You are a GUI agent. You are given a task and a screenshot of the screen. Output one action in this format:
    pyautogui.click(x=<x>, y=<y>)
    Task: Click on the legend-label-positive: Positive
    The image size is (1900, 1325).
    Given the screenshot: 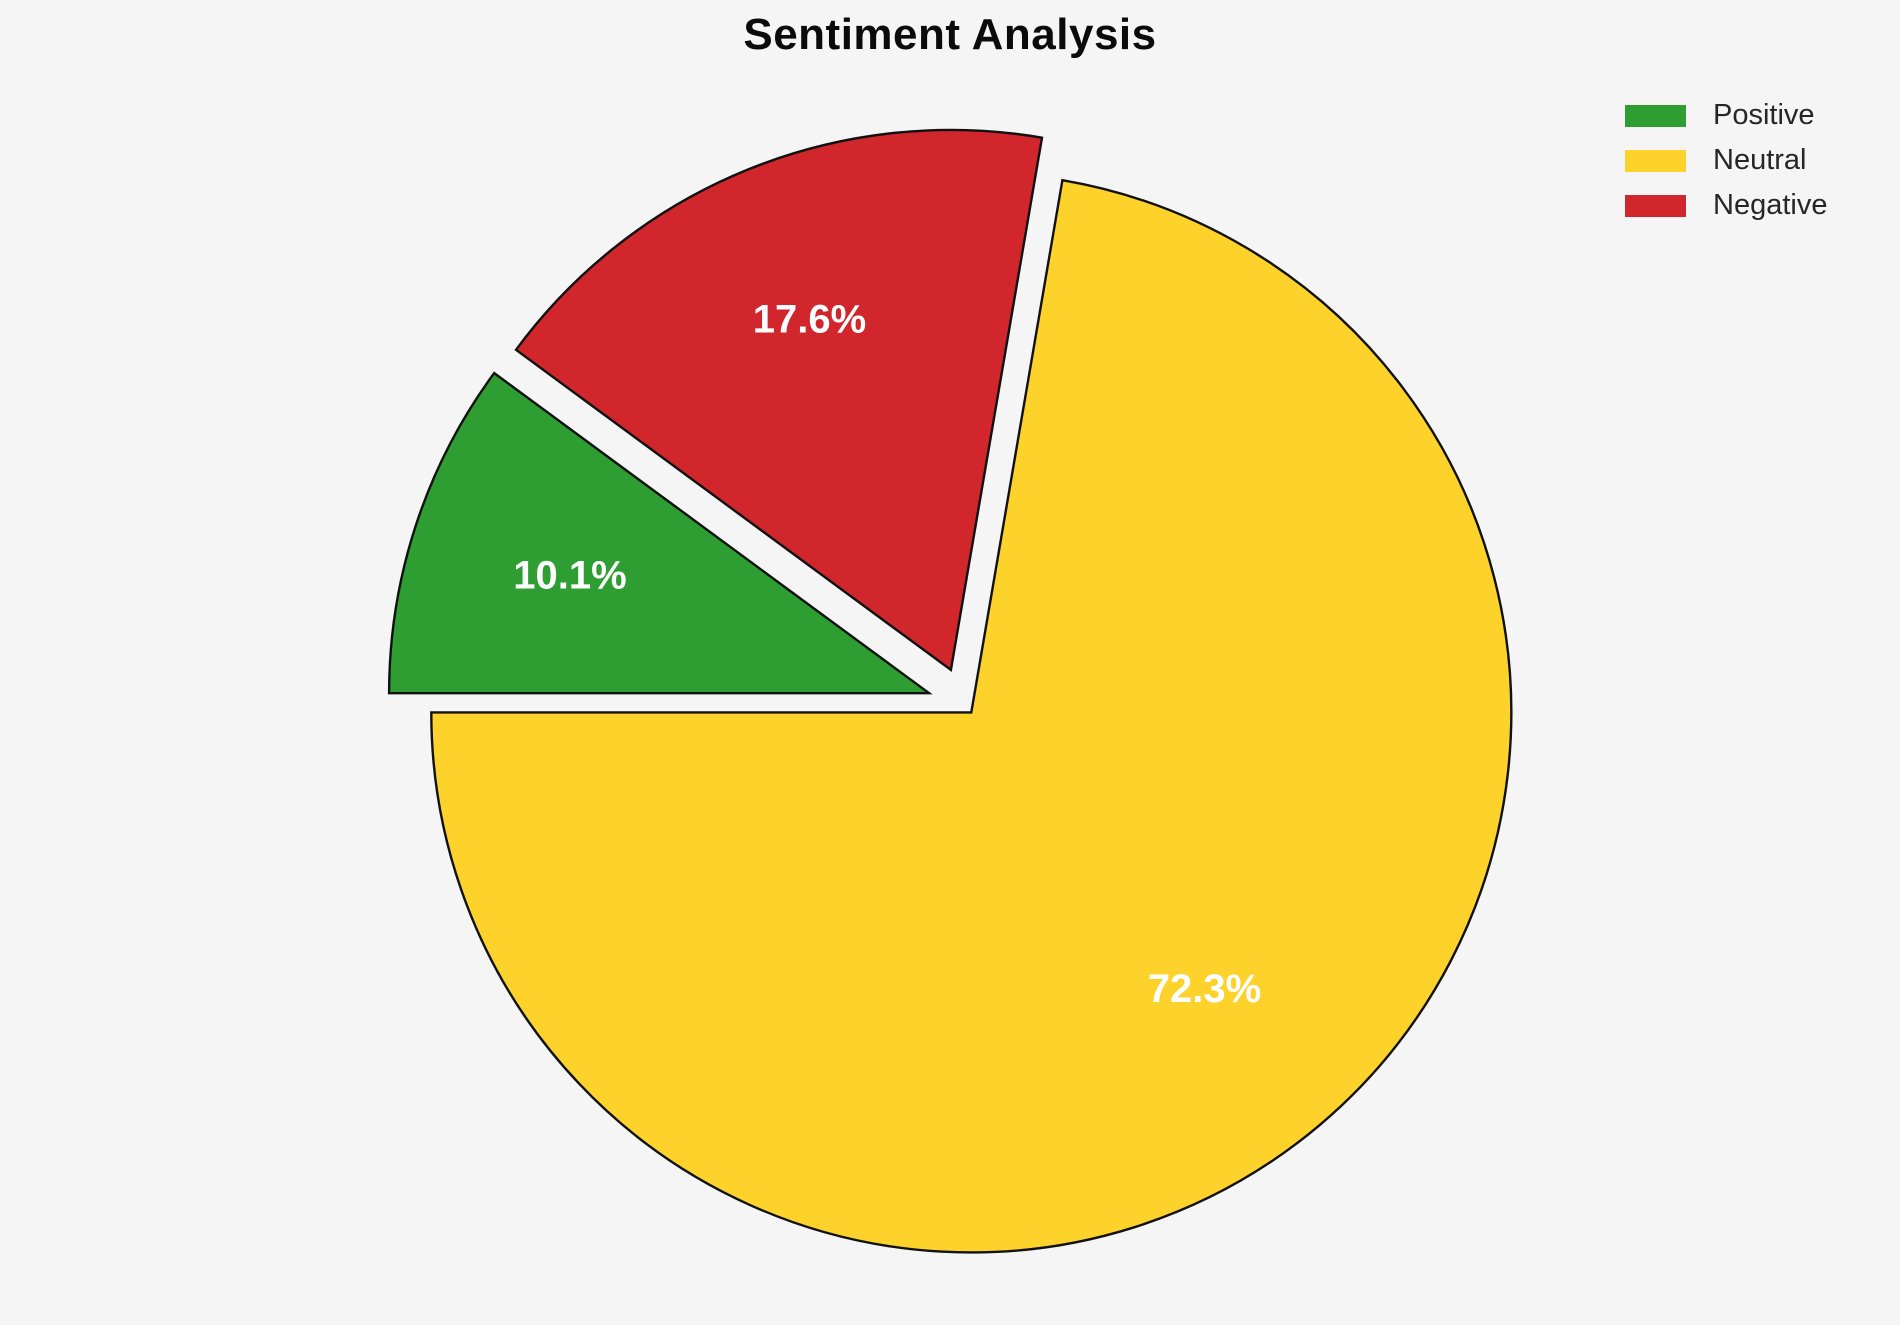 What is the action you would take?
    pyautogui.click(x=1764, y=115)
    